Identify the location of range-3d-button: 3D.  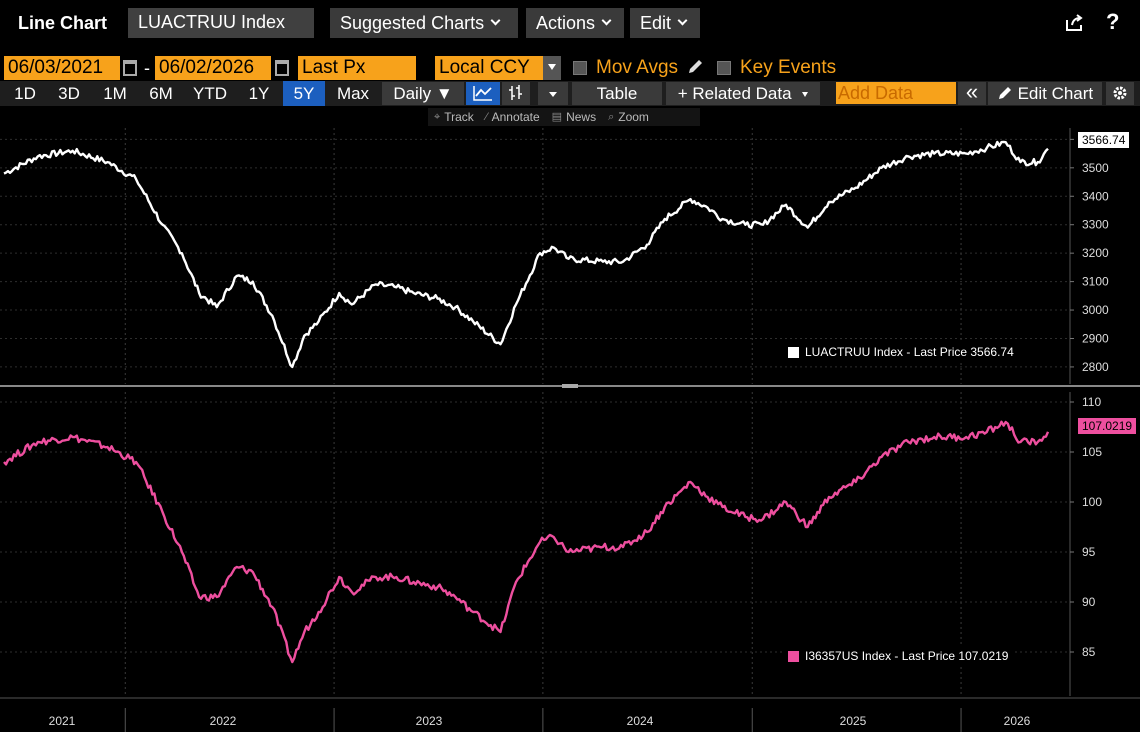
(69, 93).